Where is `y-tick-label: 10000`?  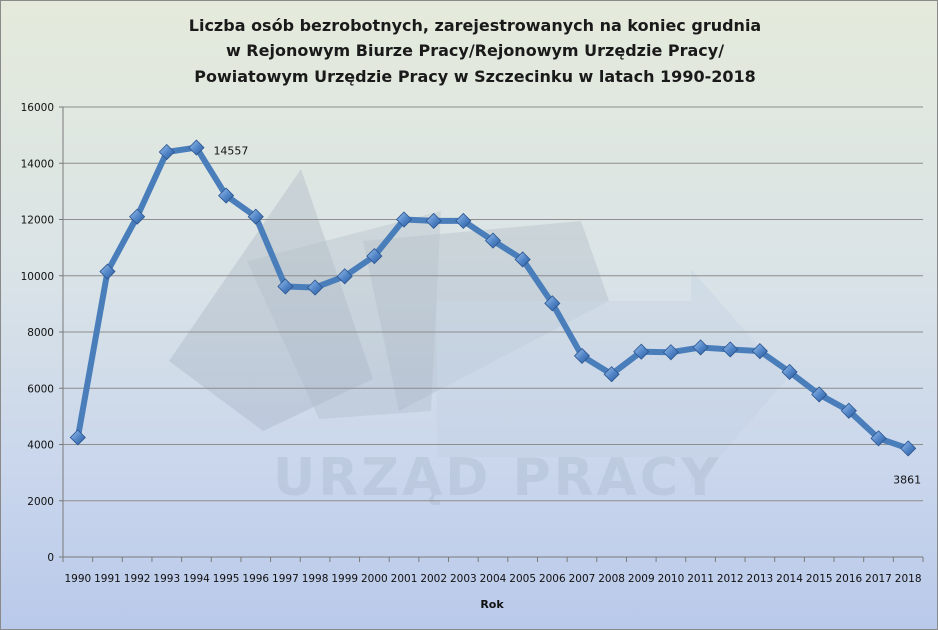 y-tick-label: 10000 is located at coordinates (37, 277).